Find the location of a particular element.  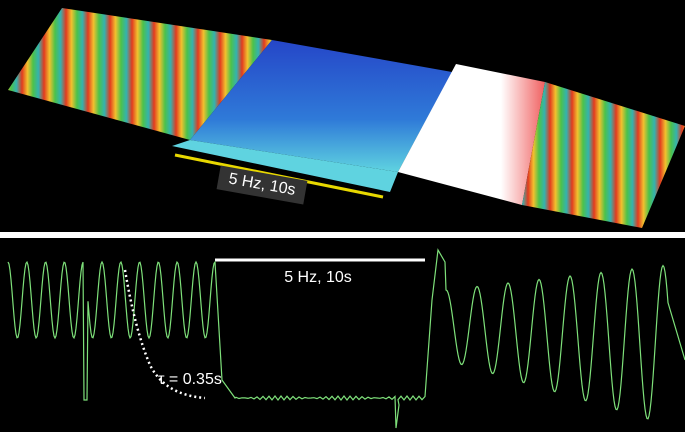

surface-left is located at coordinates (140, 74).